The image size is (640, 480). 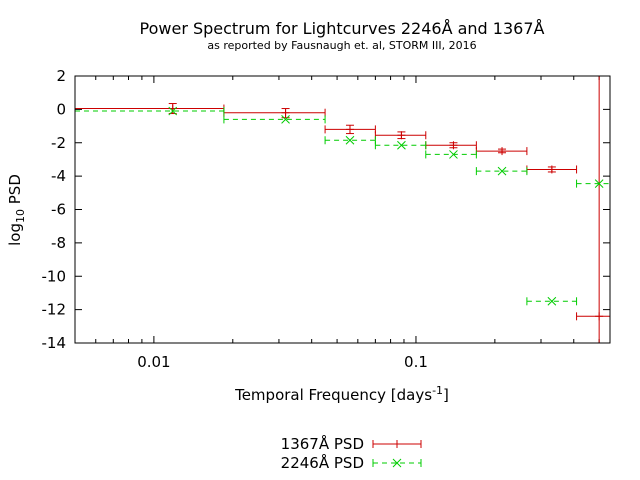 What do you see at coordinates (54, 310) in the screenshot?
I see `y-tick-label: -12` at bounding box center [54, 310].